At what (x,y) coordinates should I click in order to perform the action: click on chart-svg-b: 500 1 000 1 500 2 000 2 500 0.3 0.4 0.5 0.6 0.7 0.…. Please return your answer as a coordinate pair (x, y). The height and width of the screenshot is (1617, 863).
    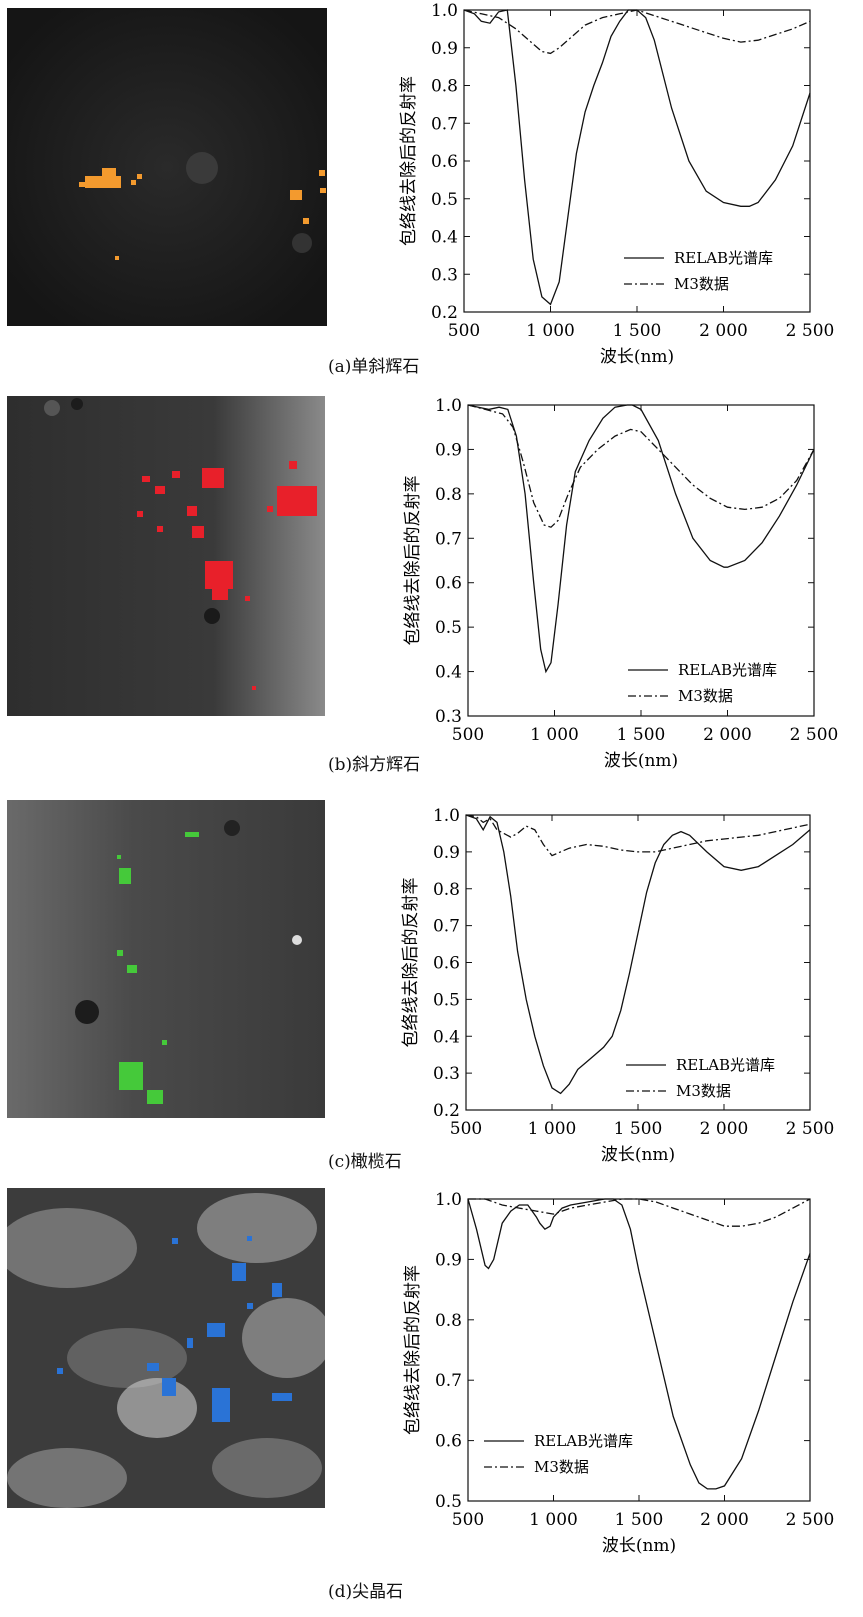
    Looking at the image, I should click on (621, 583).